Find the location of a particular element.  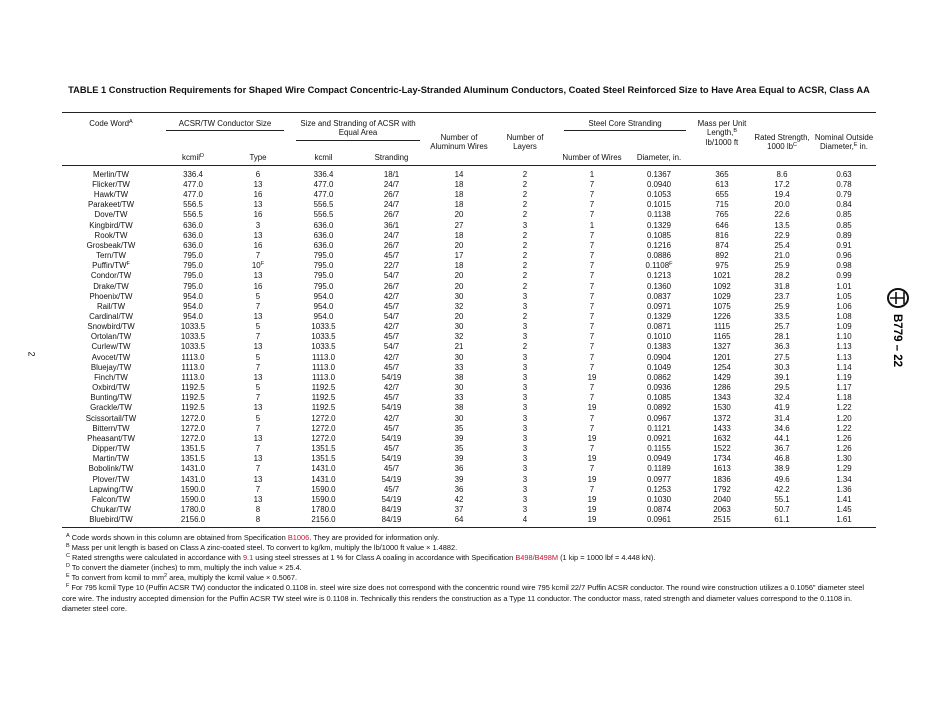

table-cell: 46.8 is located at coordinates (782, 459).